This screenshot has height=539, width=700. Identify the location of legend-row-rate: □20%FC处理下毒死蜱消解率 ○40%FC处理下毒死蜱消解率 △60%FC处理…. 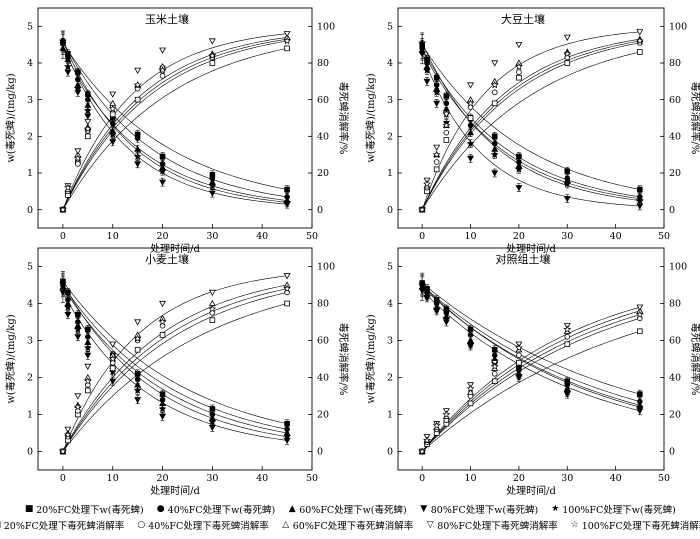
(350, 525).